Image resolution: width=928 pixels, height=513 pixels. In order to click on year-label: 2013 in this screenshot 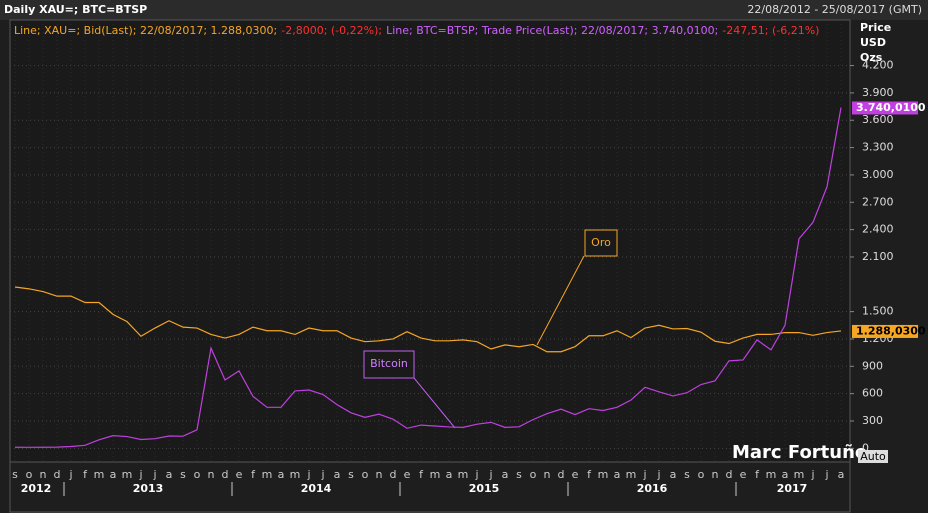, I will do `click(148, 488)`.